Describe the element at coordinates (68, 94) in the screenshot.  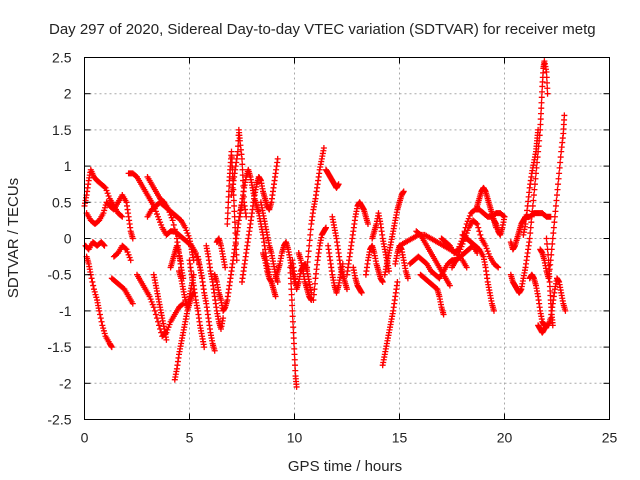
I see `y-tick-label: 2` at that location.